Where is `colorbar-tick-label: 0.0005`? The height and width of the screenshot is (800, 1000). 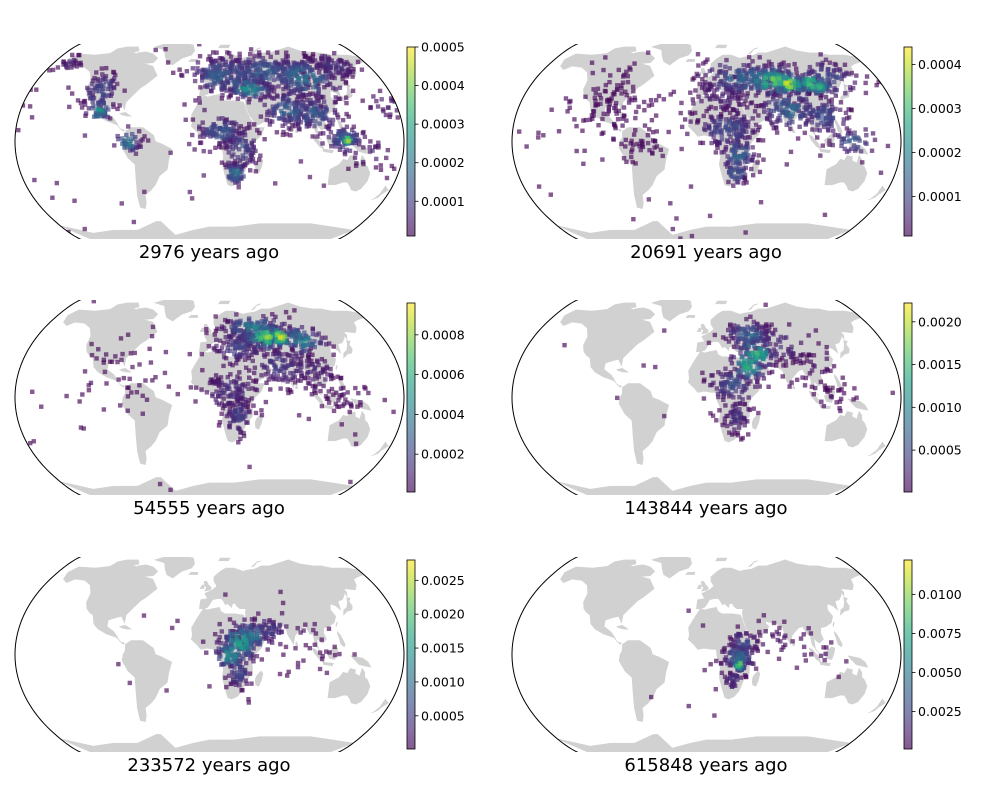 colorbar-tick-label: 0.0005 is located at coordinates (940, 450).